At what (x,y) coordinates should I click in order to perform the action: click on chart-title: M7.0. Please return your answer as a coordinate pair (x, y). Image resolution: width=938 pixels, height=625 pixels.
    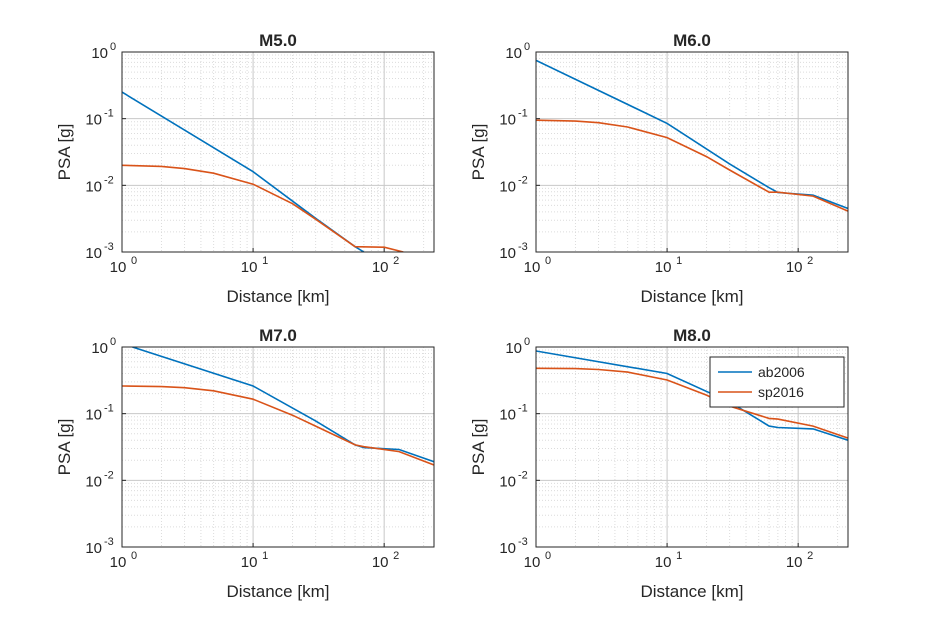
    Looking at the image, I should click on (278, 335).